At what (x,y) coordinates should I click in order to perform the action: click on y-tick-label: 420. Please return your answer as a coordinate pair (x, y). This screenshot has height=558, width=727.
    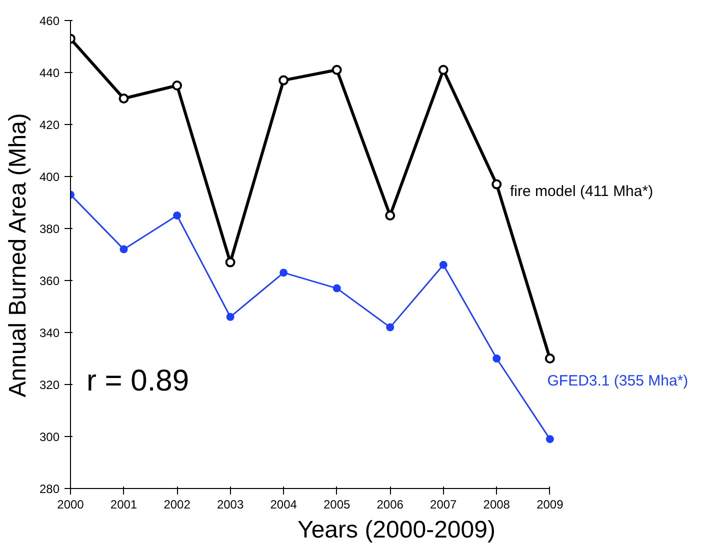
    Looking at the image, I should click on (49, 125).